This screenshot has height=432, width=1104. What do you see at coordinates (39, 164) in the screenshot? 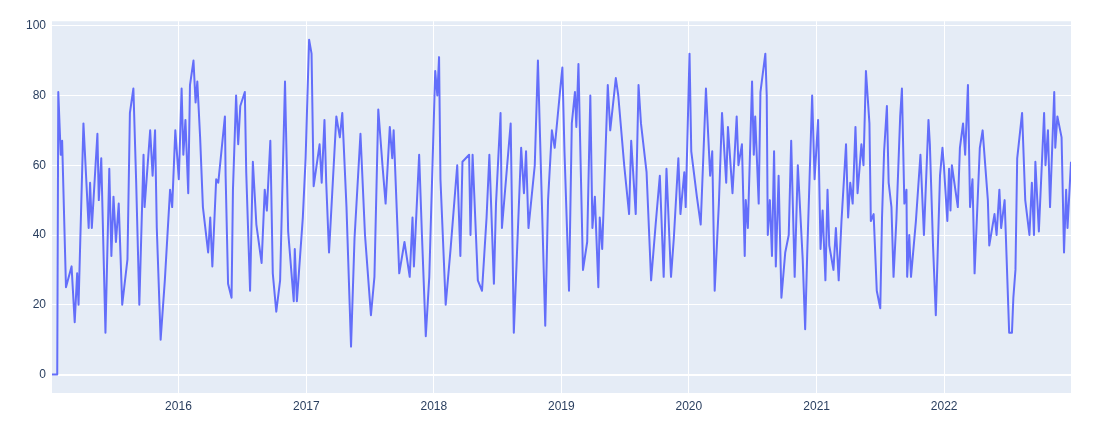
I see `y-tick-label: 60` at bounding box center [39, 164].